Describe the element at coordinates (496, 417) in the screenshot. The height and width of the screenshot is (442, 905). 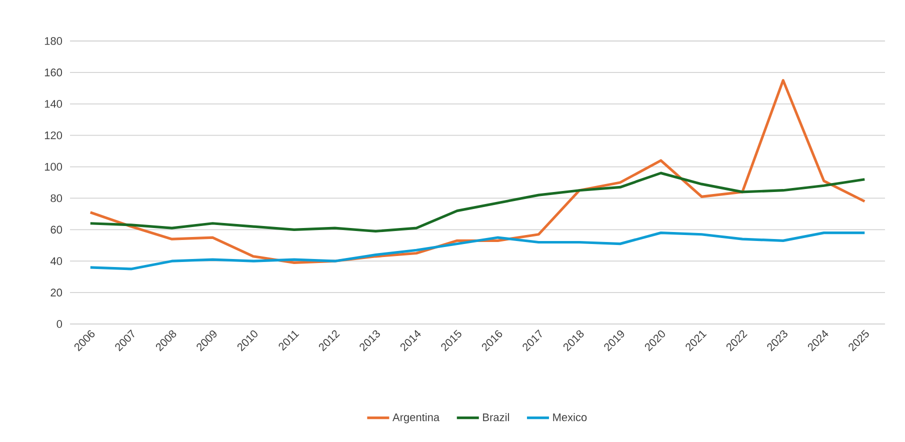
I see `legend-label: Brazil` at that location.